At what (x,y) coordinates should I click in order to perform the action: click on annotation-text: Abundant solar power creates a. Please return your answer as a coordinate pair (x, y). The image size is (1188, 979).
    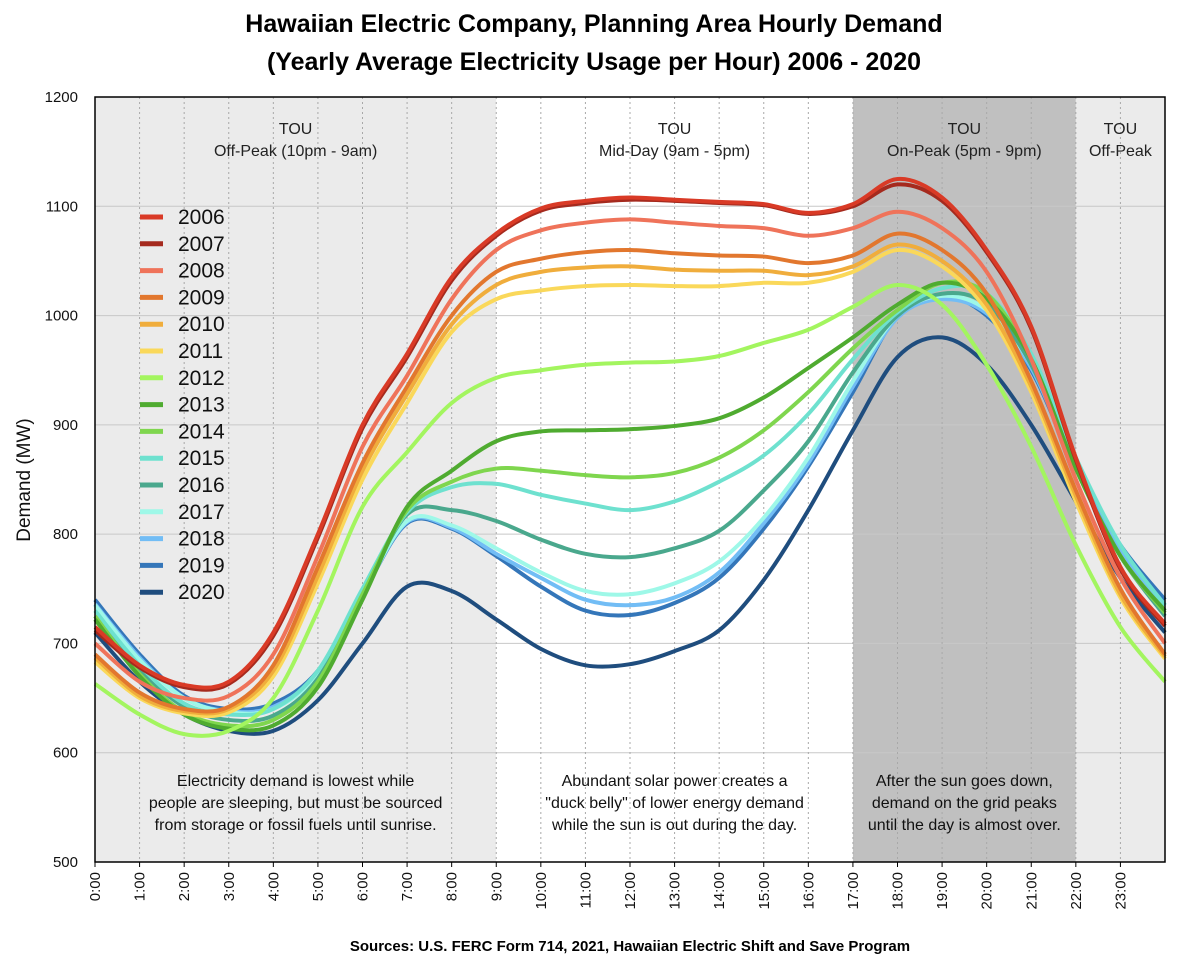
    Looking at the image, I should click on (675, 781).